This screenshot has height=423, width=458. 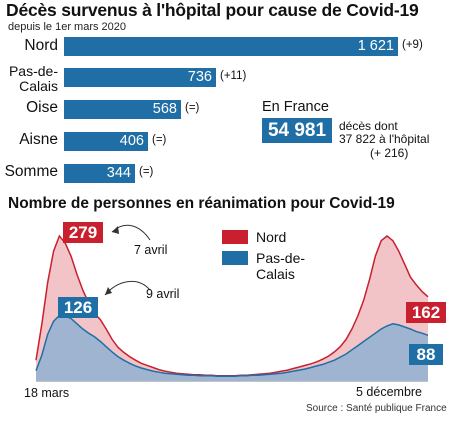 I want to click on bar-value-aisne: 406, so click(x=131, y=141).